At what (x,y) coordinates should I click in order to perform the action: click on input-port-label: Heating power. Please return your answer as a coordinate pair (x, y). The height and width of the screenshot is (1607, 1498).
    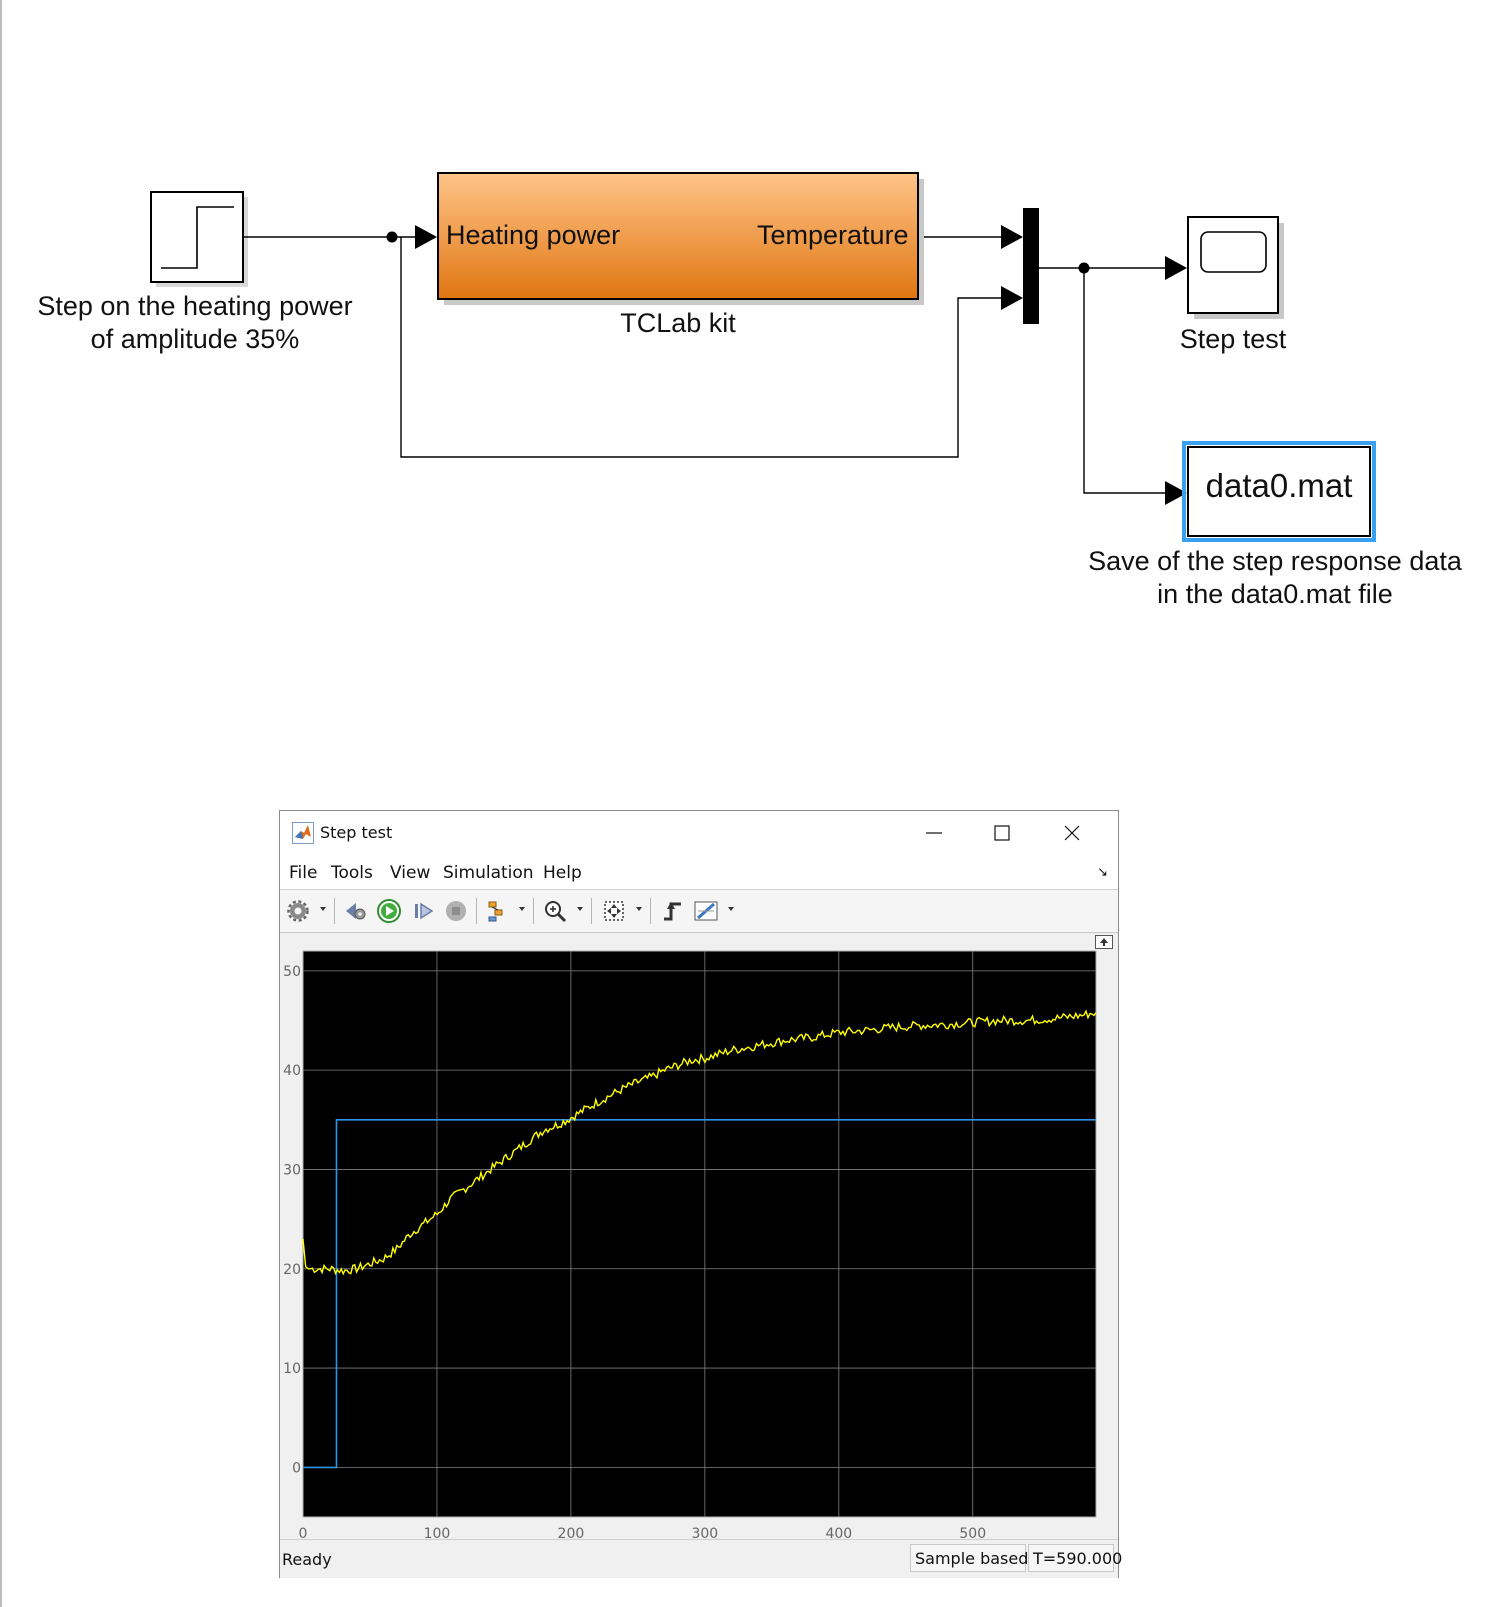
    Looking at the image, I should click on (533, 235).